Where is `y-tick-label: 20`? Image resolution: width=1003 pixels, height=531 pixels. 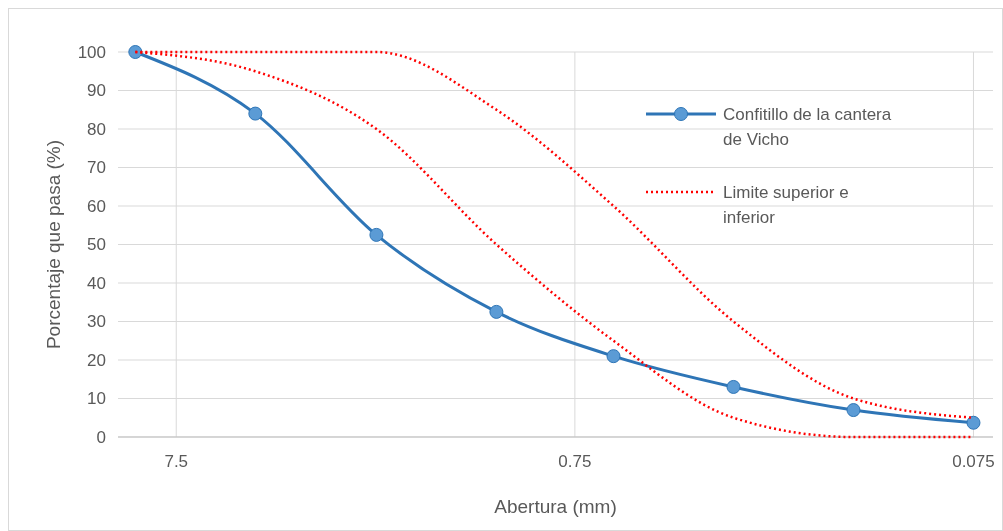 y-tick-label: 20 is located at coordinates (96, 360).